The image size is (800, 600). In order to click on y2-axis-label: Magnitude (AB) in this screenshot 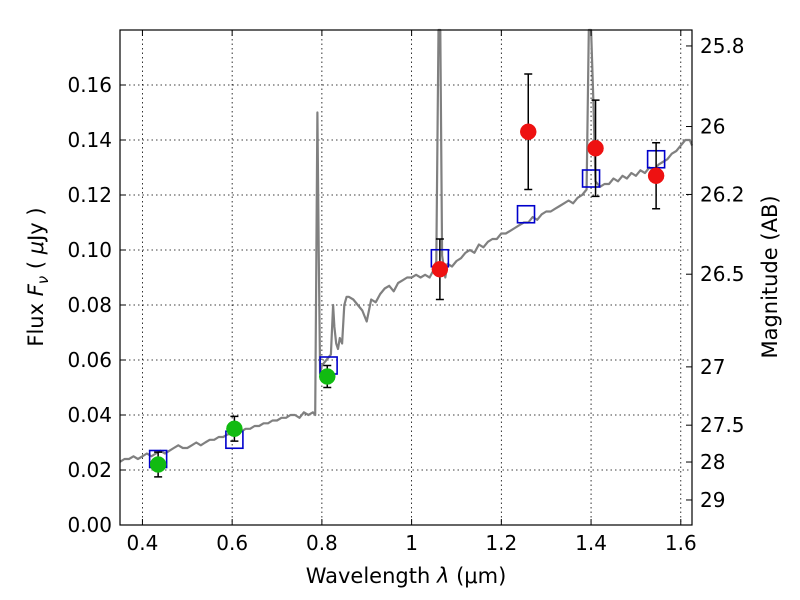, I will do `click(770, 276)`.